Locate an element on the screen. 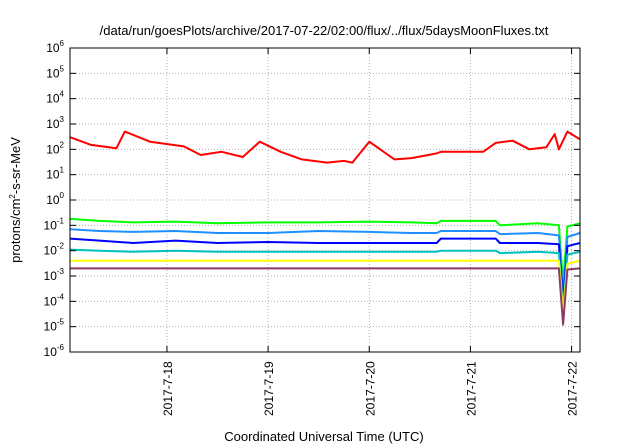 This screenshot has width=640, height=448. x-tick-label: 2017-7-21 is located at coordinates (471, 388).